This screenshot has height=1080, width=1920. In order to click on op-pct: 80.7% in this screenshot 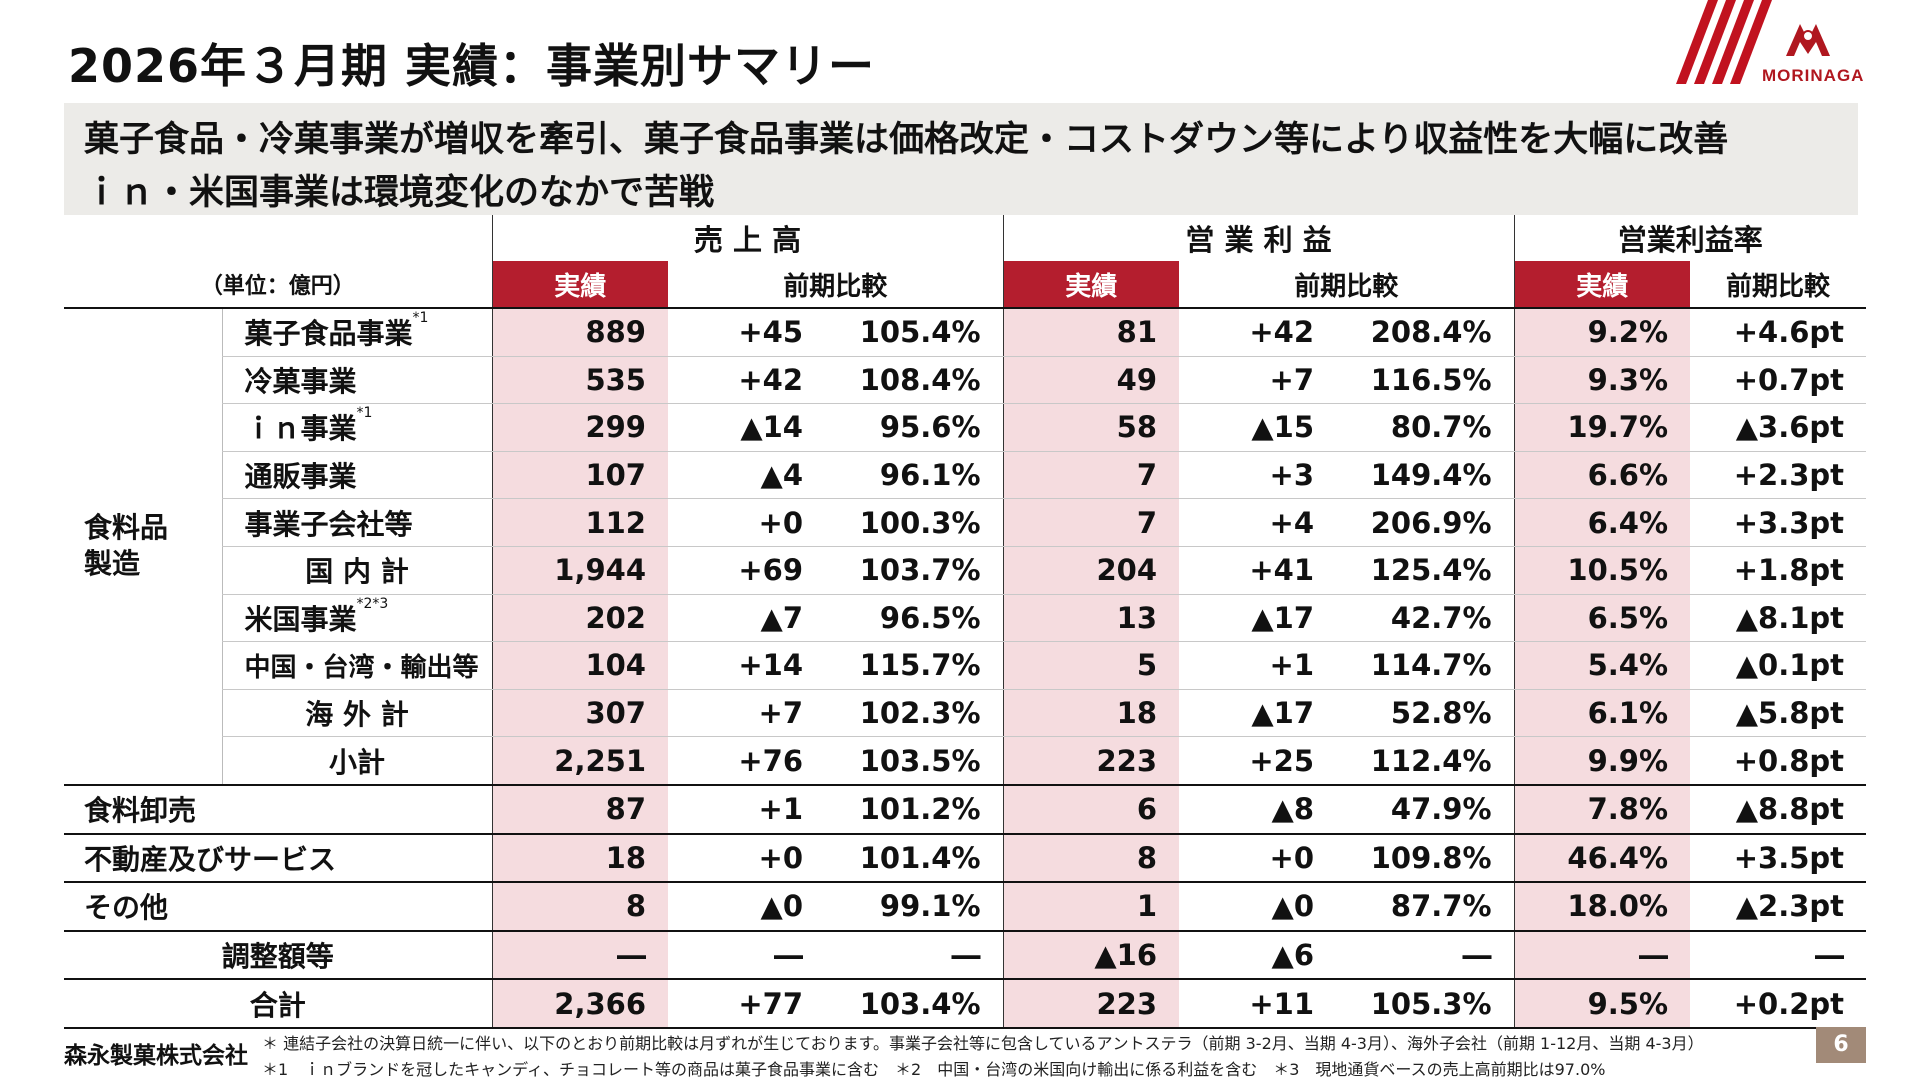, I will do `click(1425, 427)`.